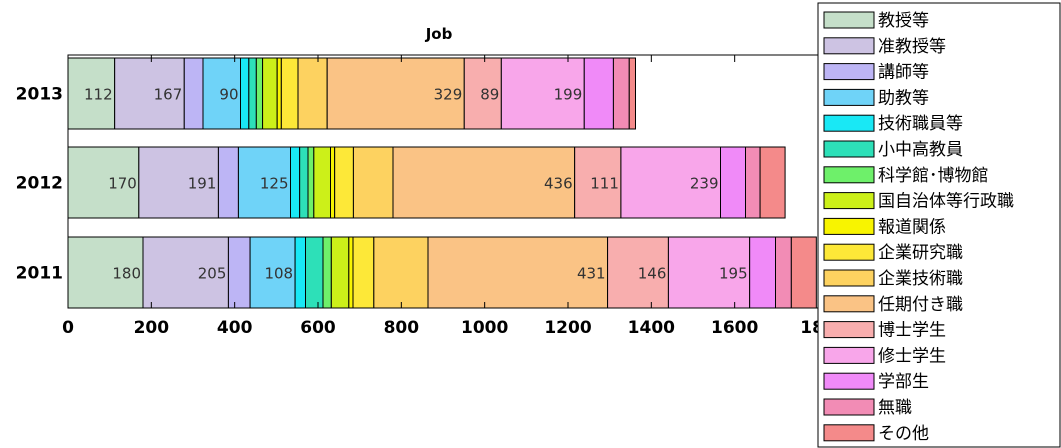 This screenshot has height=448, width=1061. I want to click on category-label: 2012, so click(39, 184).